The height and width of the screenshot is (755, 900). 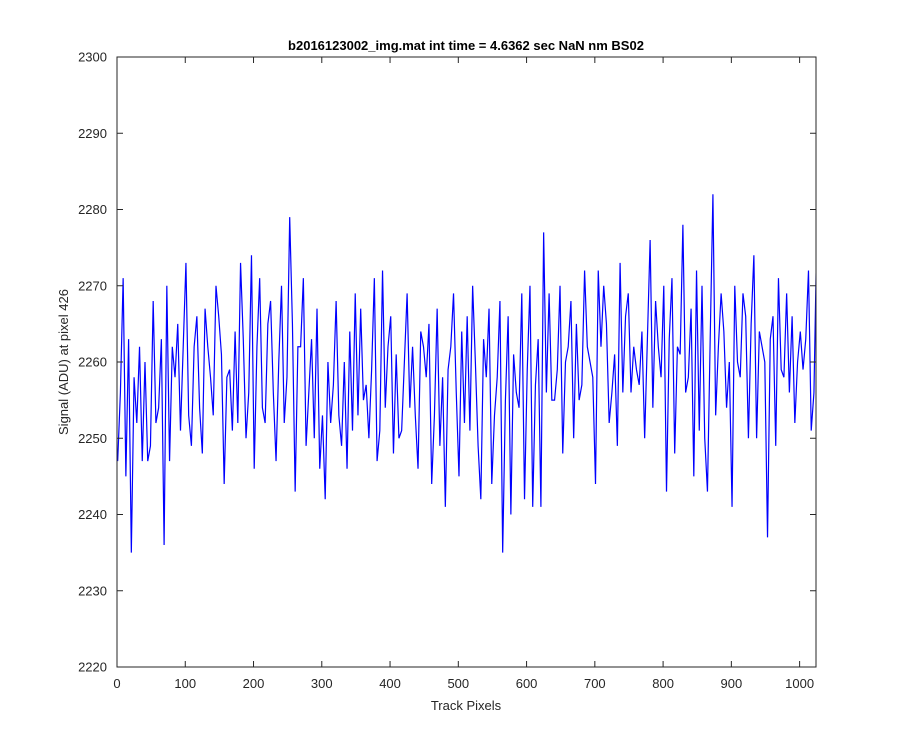 I want to click on x-tick-label: 900, so click(x=732, y=683).